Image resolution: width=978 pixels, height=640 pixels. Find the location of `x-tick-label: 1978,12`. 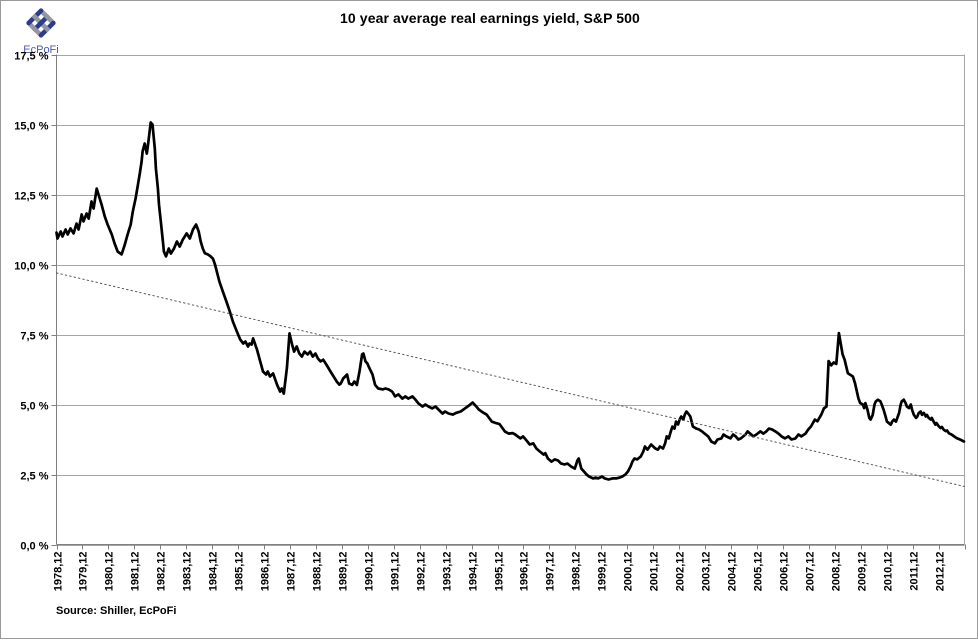

x-tick-label: 1978,12 is located at coordinates (59, 572).